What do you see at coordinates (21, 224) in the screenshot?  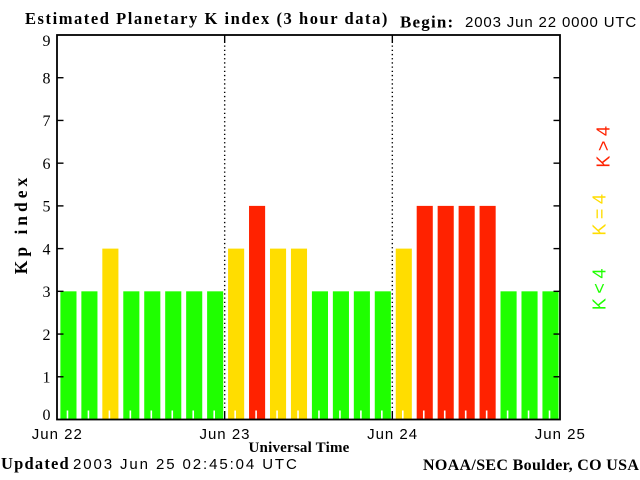 I see `svg-text: Kp index` at bounding box center [21, 224].